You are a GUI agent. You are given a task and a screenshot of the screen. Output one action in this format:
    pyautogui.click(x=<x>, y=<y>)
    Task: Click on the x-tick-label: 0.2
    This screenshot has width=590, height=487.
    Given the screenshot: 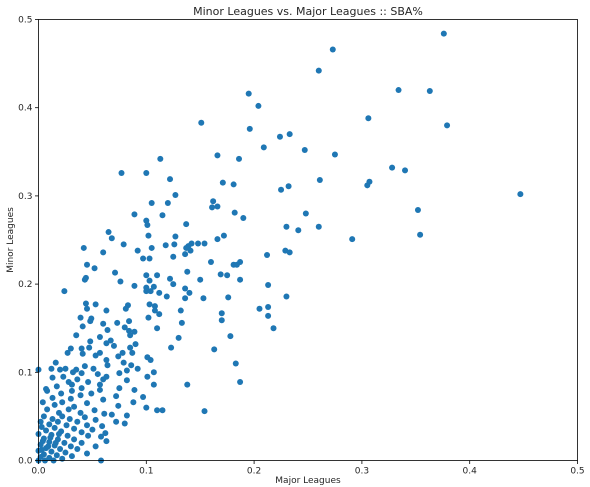 What is the action you would take?
    pyautogui.click(x=254, y=472)
    